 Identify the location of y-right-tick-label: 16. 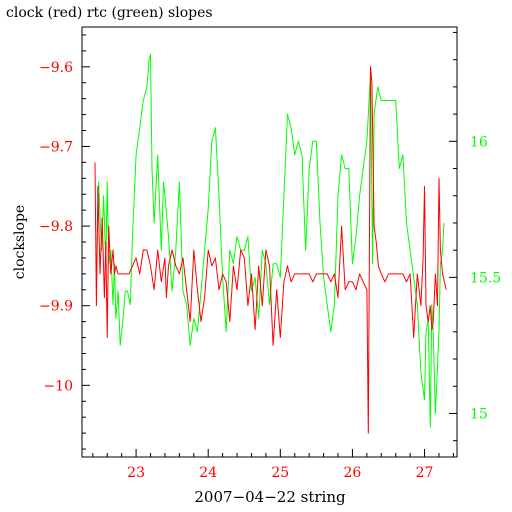
(479, 142).